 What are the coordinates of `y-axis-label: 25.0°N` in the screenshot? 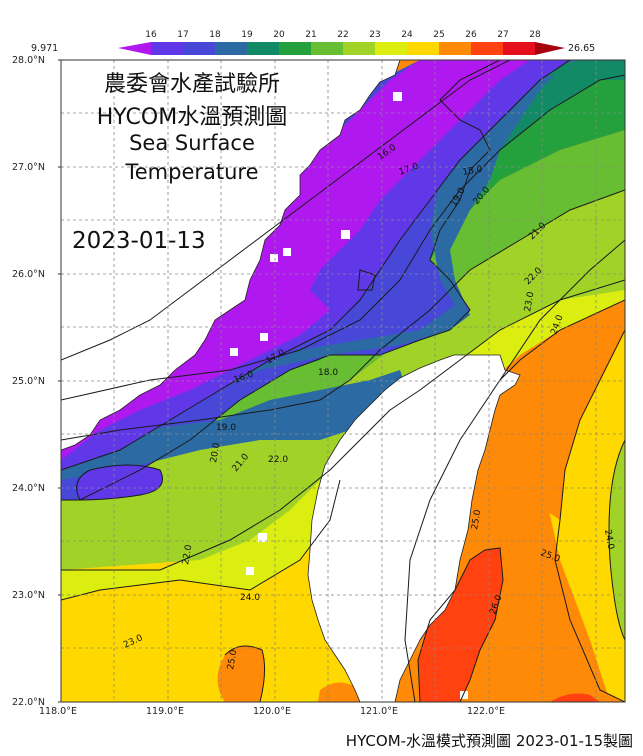 It's located at (29, 381).